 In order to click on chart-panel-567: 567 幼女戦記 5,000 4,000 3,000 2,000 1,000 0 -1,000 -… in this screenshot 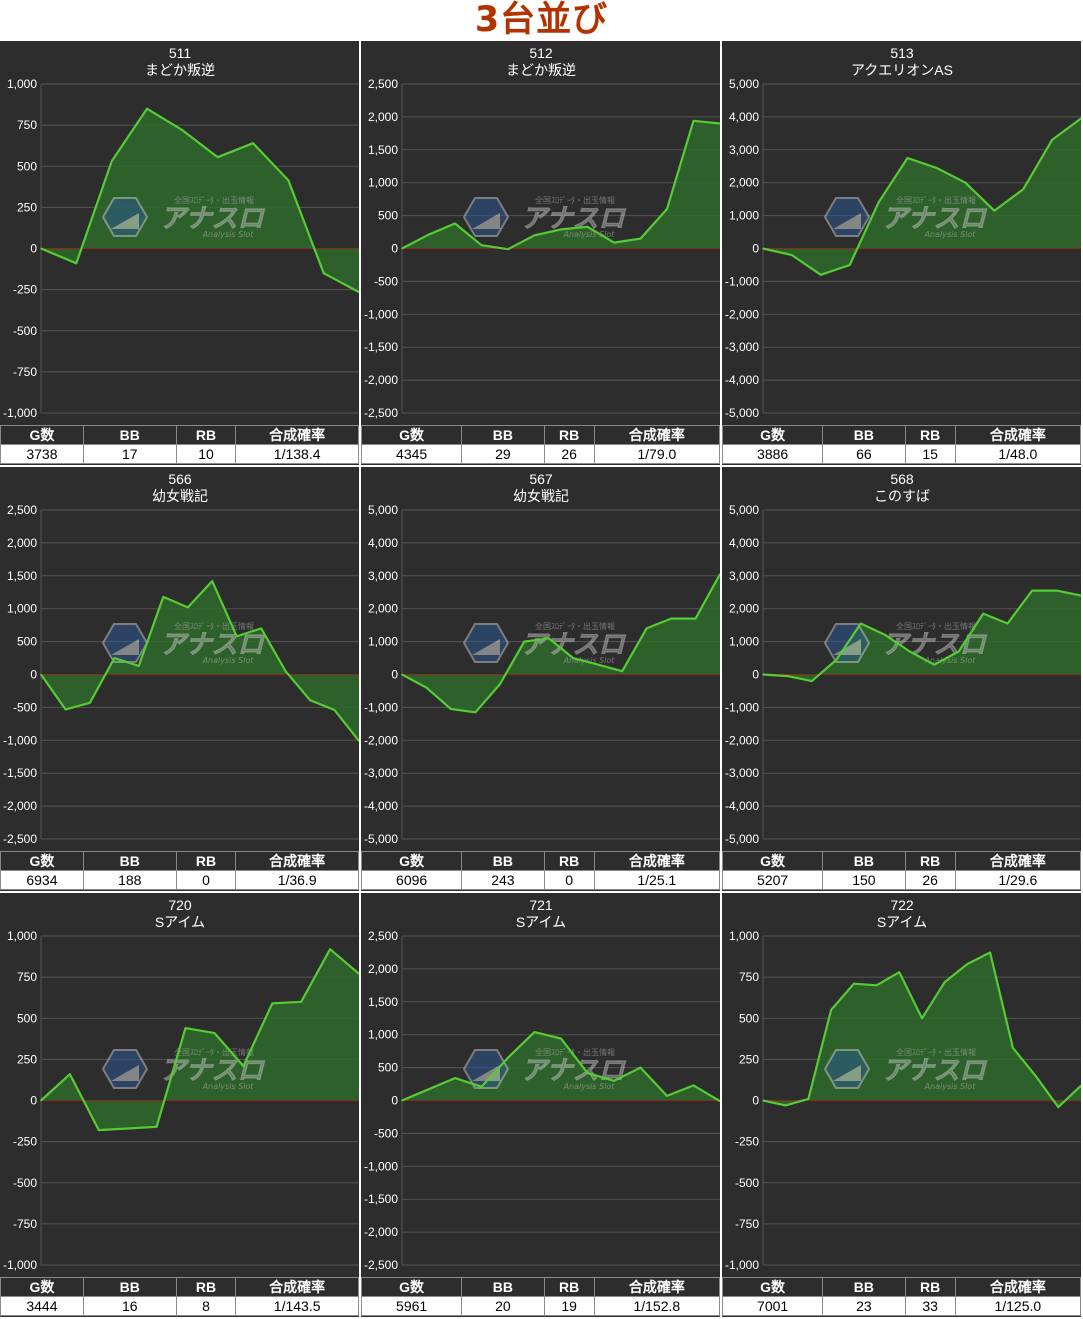, I will do `click(540, 679)`.